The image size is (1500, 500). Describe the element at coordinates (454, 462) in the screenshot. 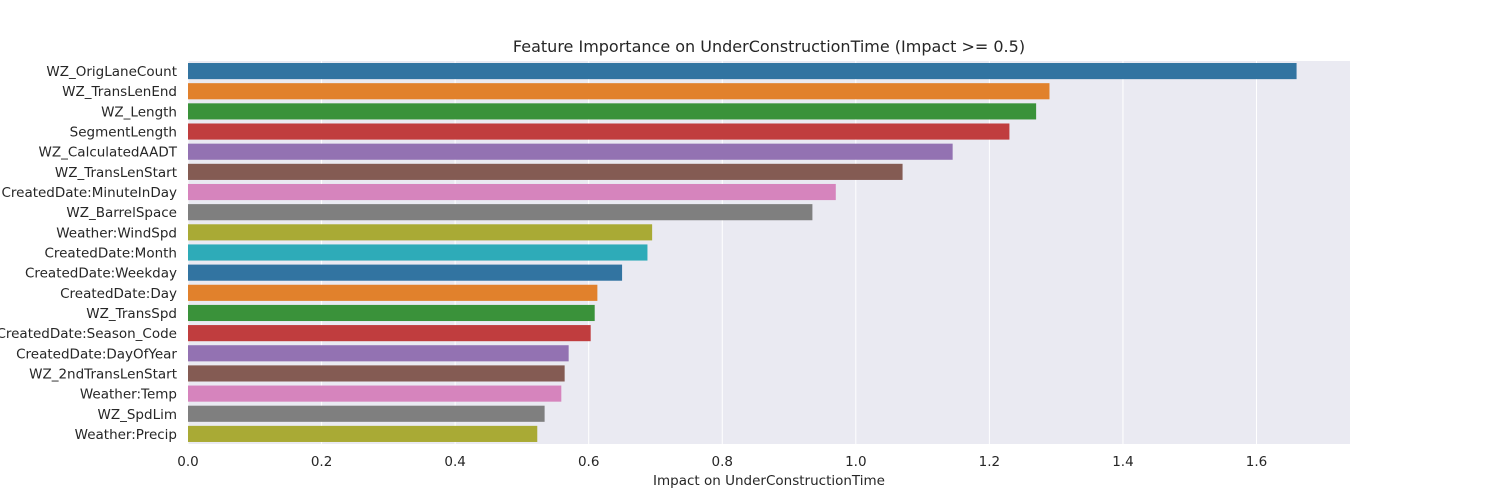

I see `x-tick-label: 0.4` at that location.